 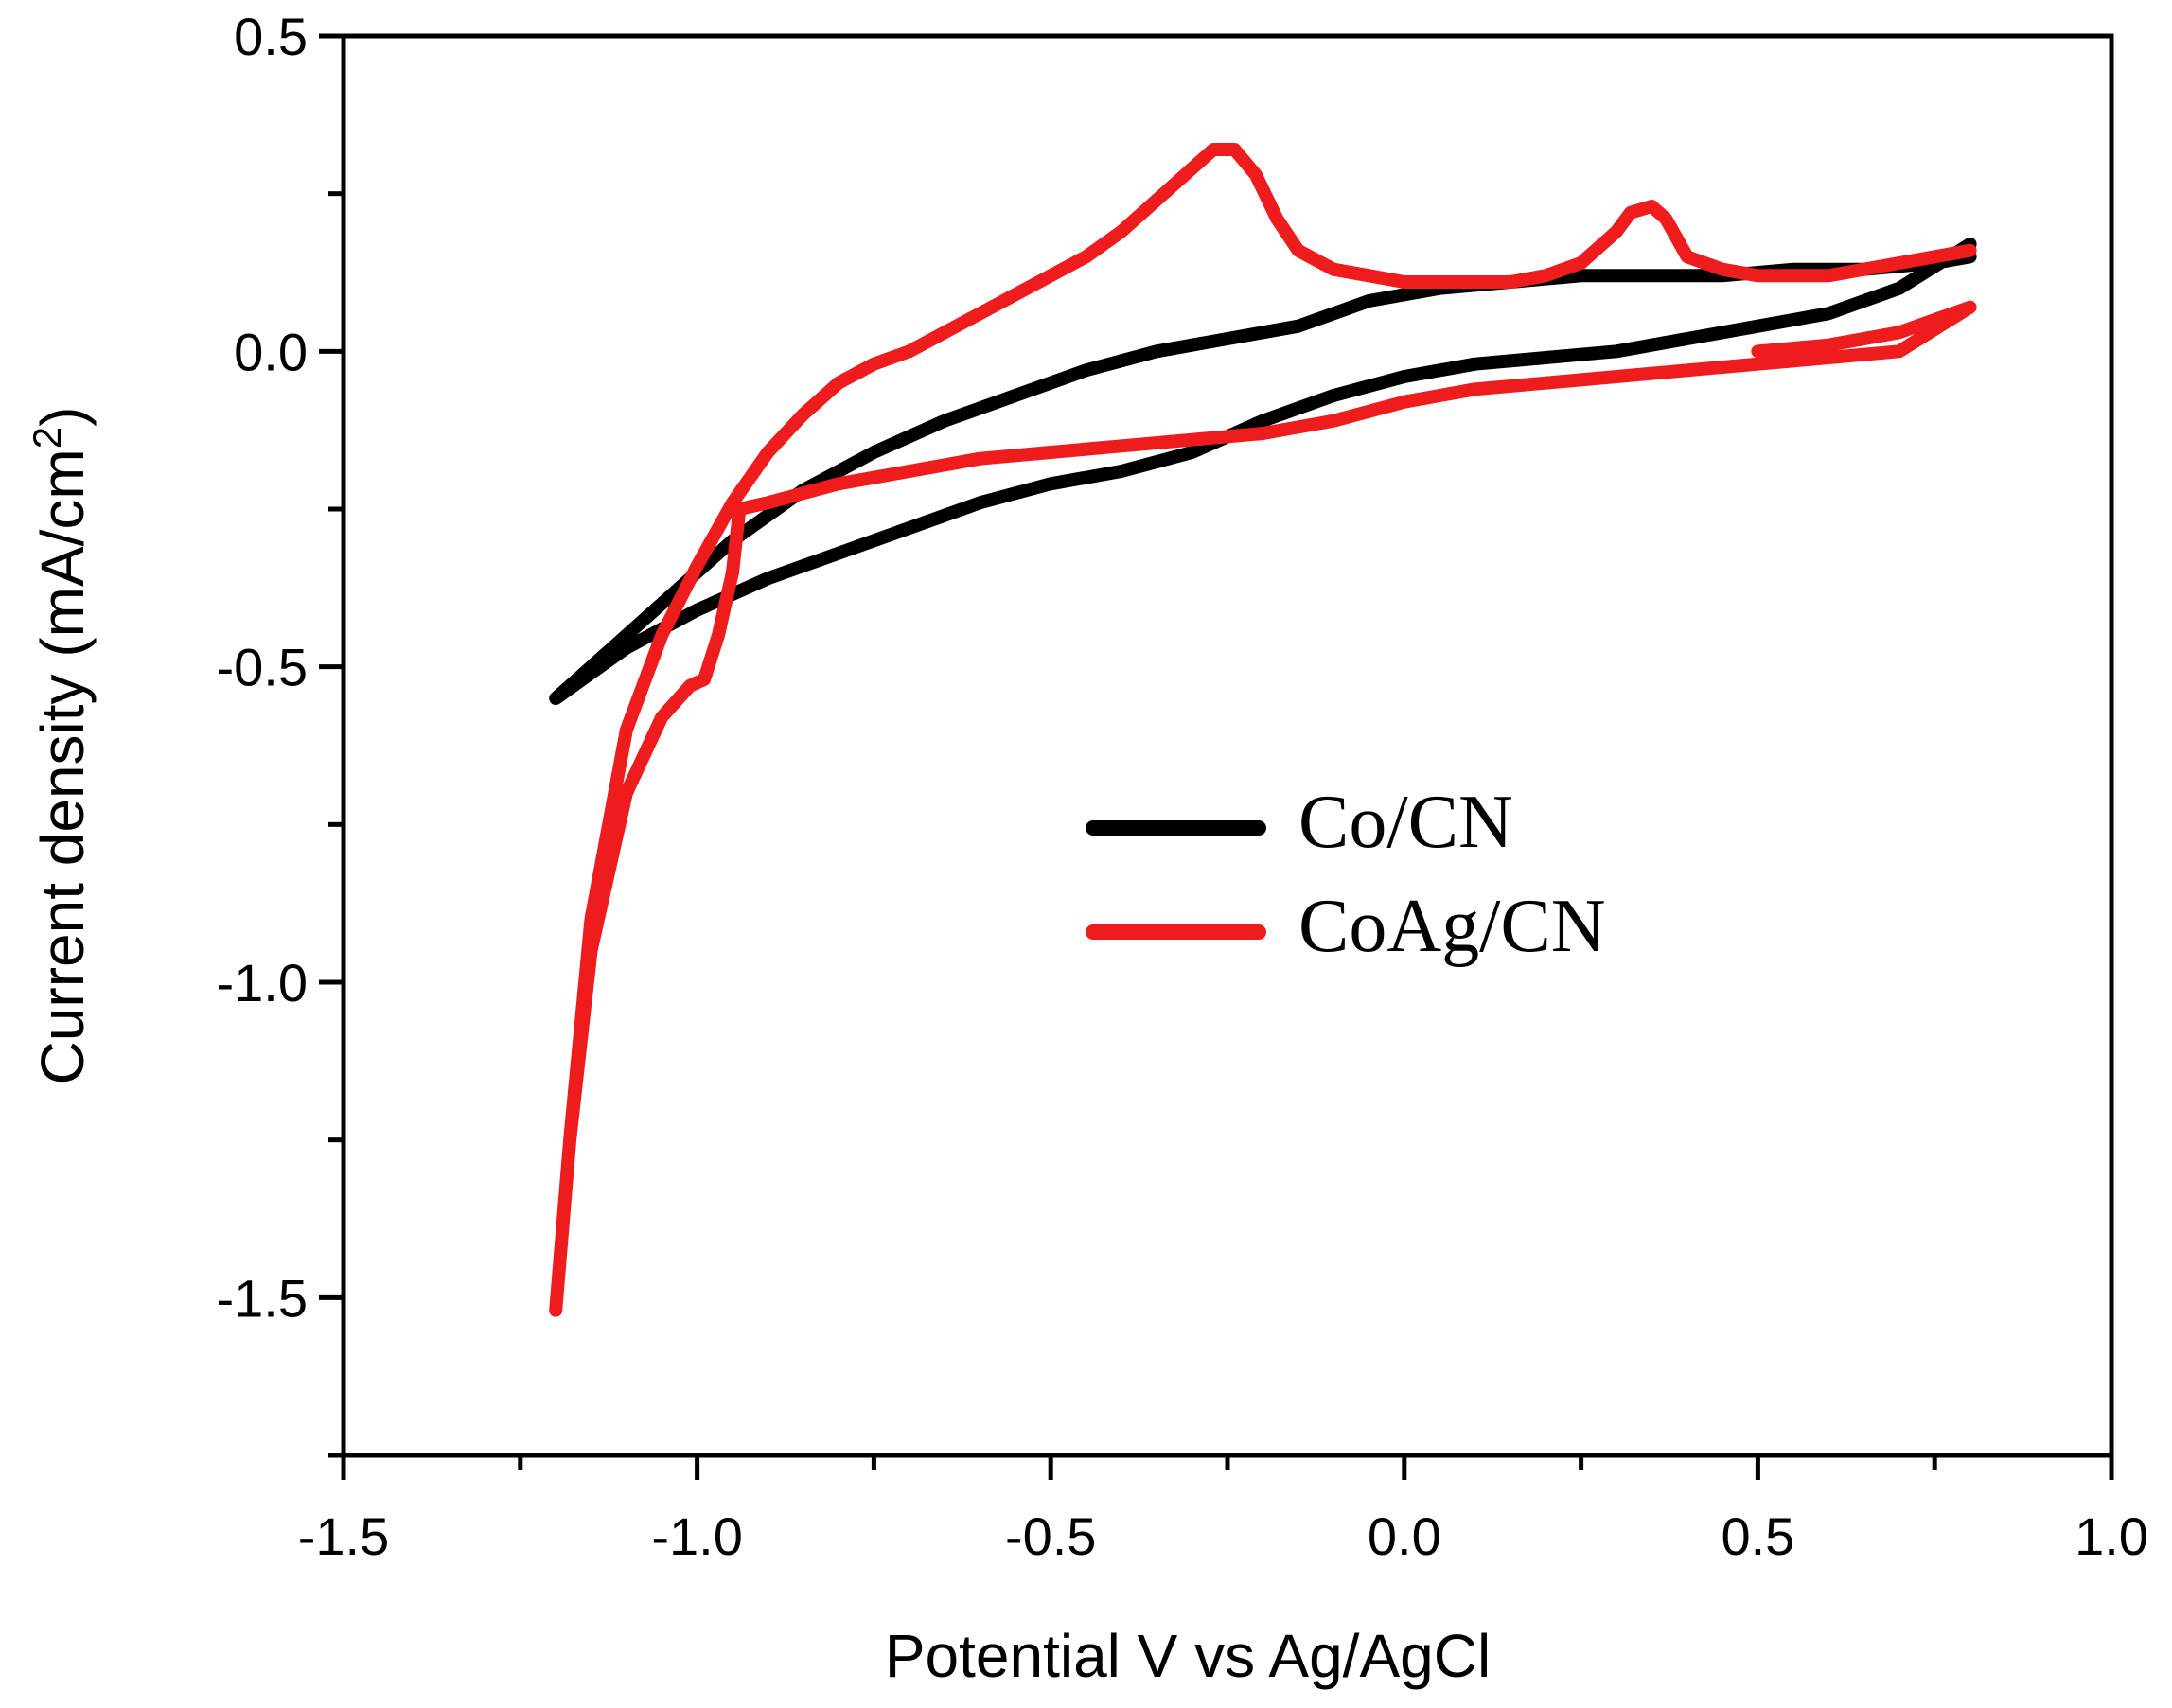 I want to click on y-tick-label-0: 0.5, so click(x=271, y=36).